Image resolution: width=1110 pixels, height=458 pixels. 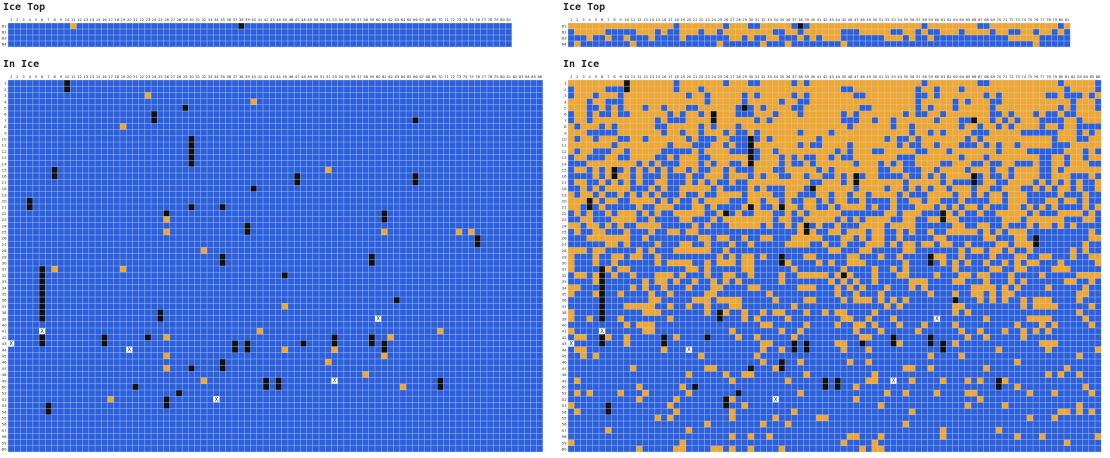 I want to click on column-label: 76, so click(x=477, y=20).